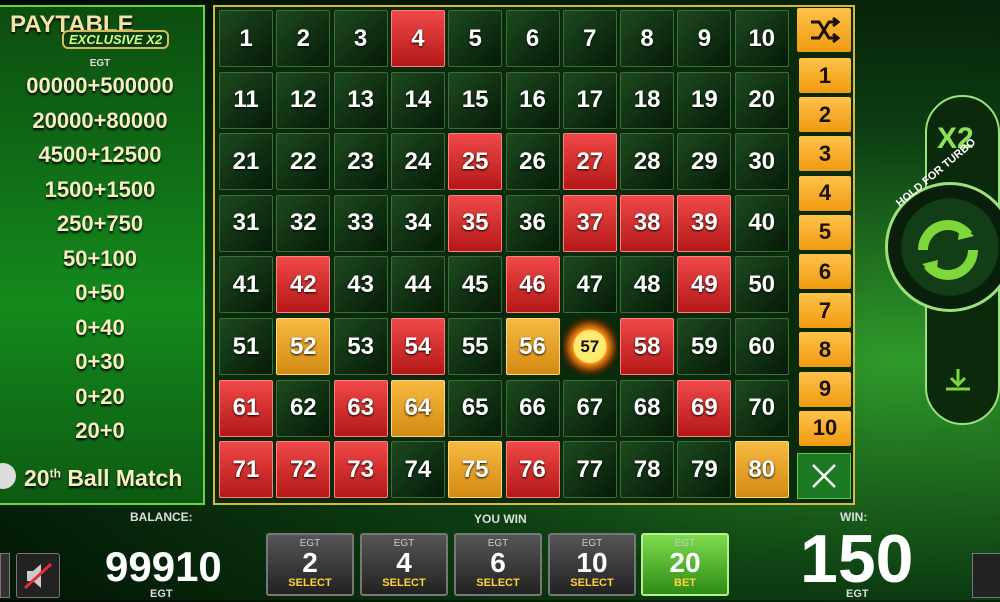 Image resolution: width=1000 pixels, height=602 pixels. What do you see at coordinates (475, 38) in the screenshot?
I see `number-cell: 5` at bounding box center [475, 38].